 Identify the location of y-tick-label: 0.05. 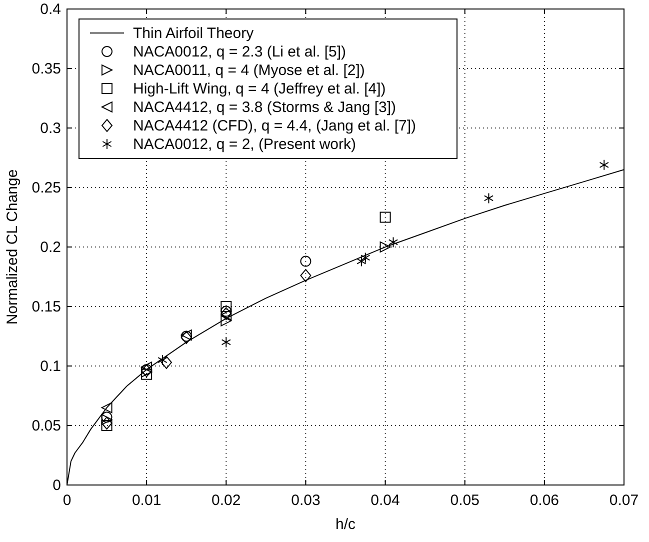
(46, 426).